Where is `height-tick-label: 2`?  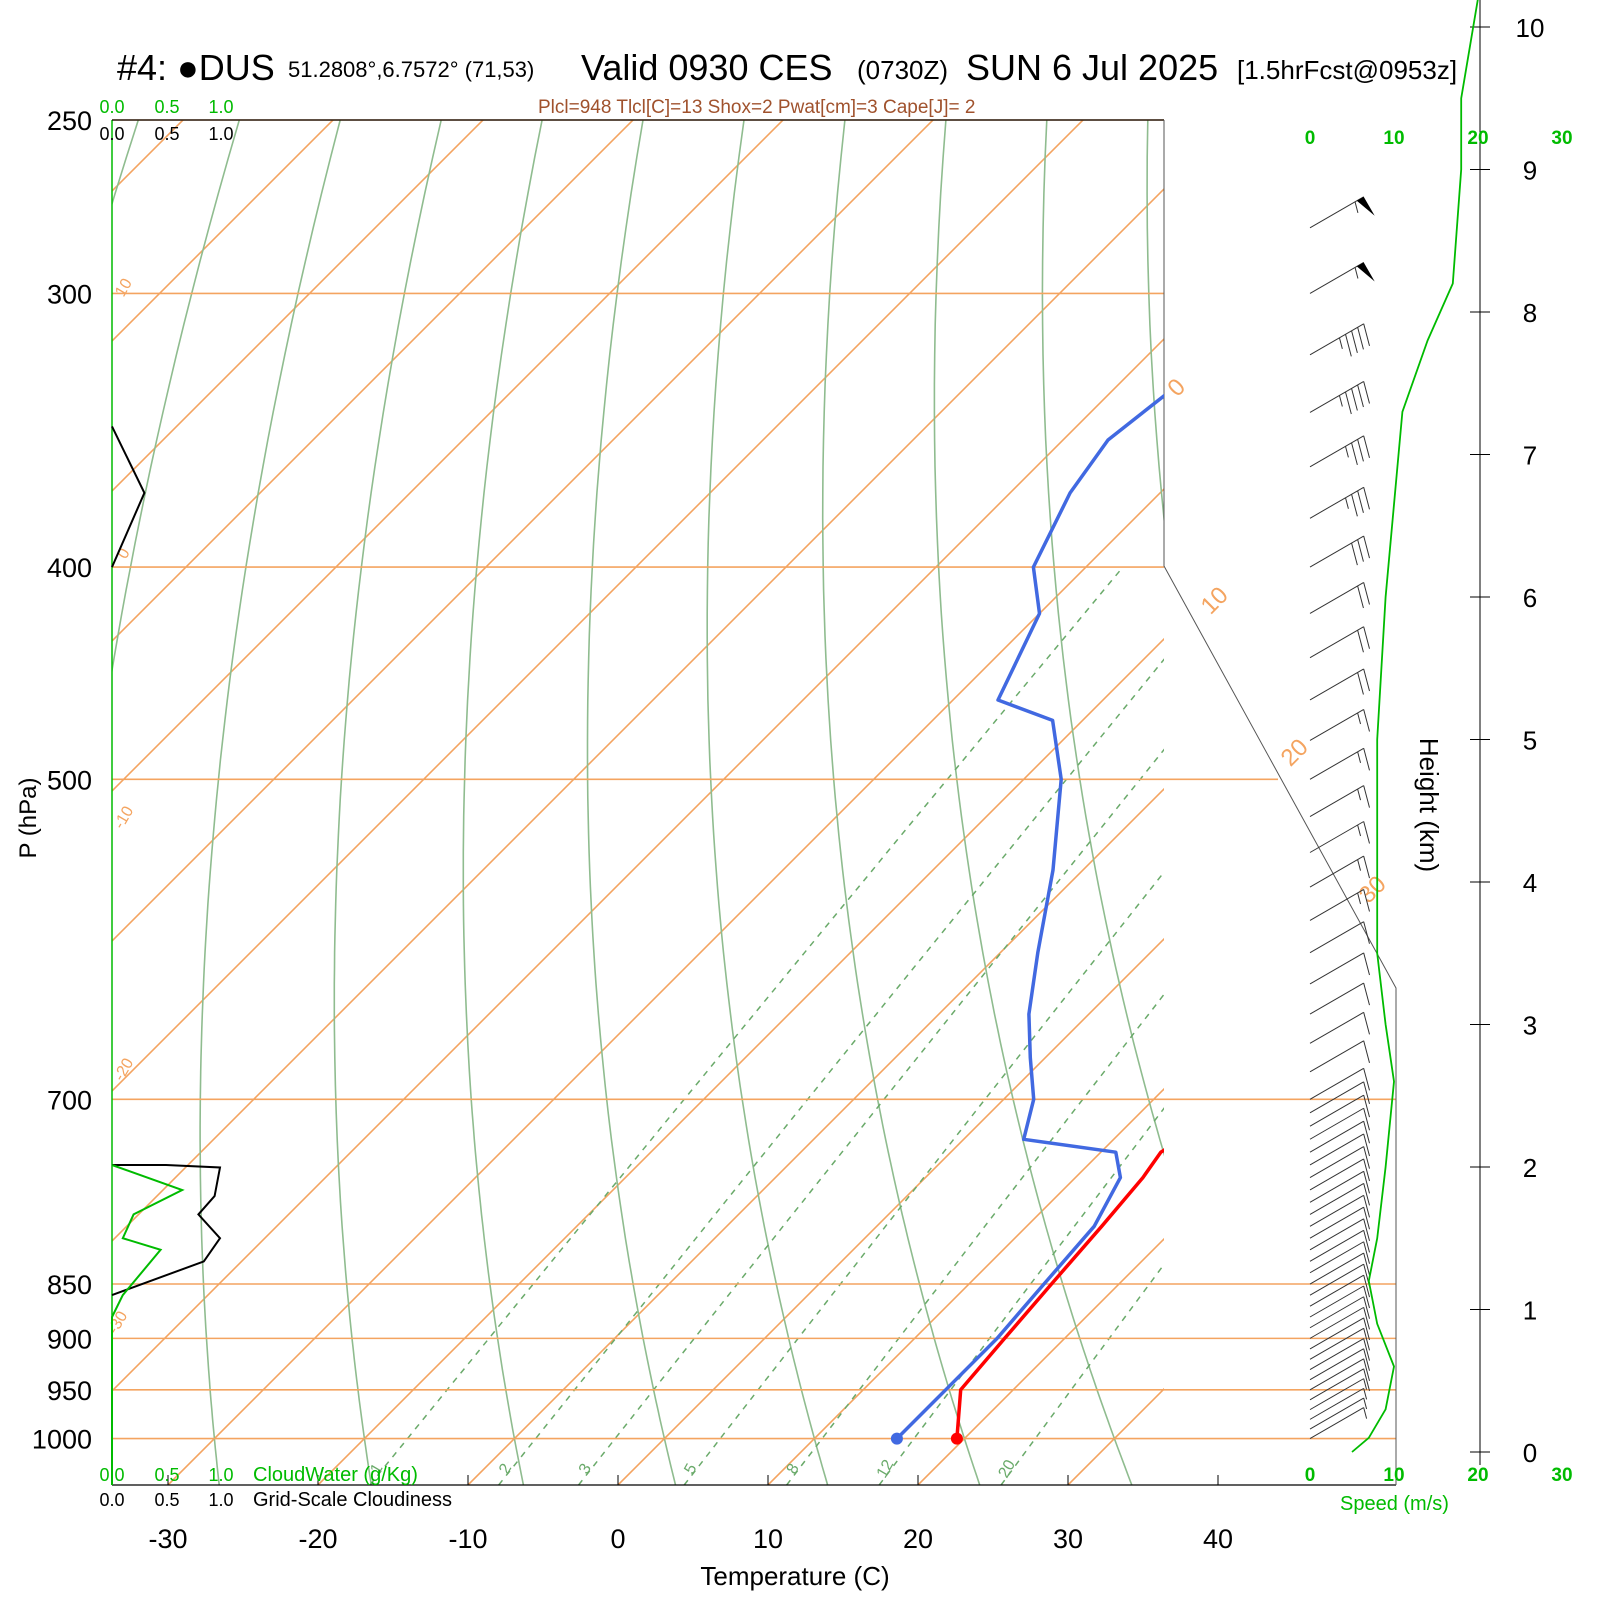 height-tick-label: 2 is located at coordinates (1530, 1168).